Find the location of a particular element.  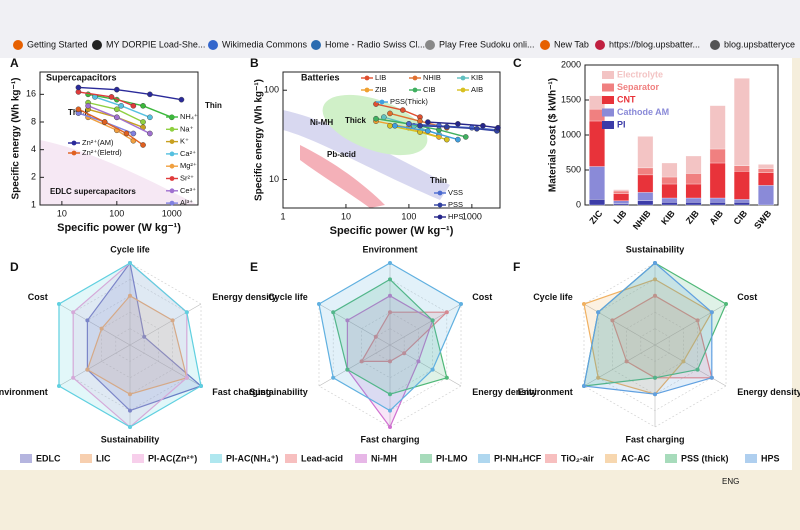

bookmark: blog.upsbatteryce is located at coordinates (759, 44).